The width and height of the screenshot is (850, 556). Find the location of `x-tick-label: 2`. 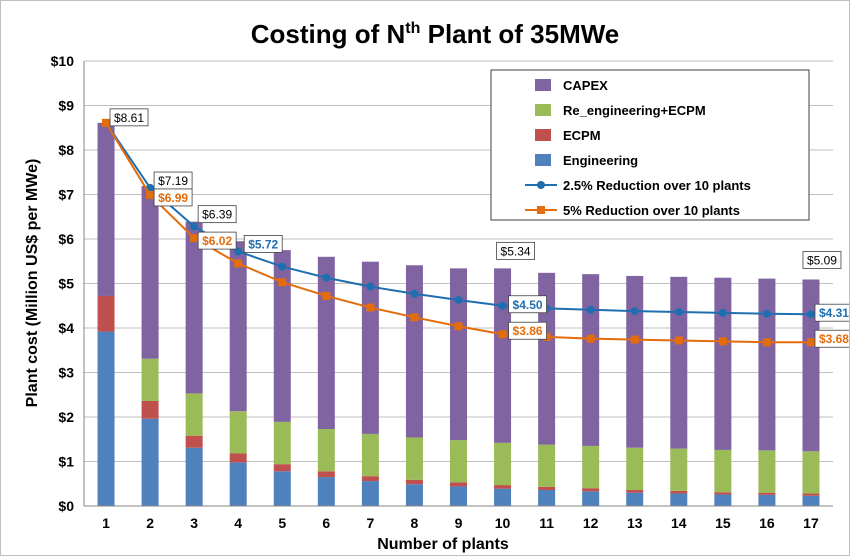

x-tick-label: 2 is located at coordinates (150, 523).